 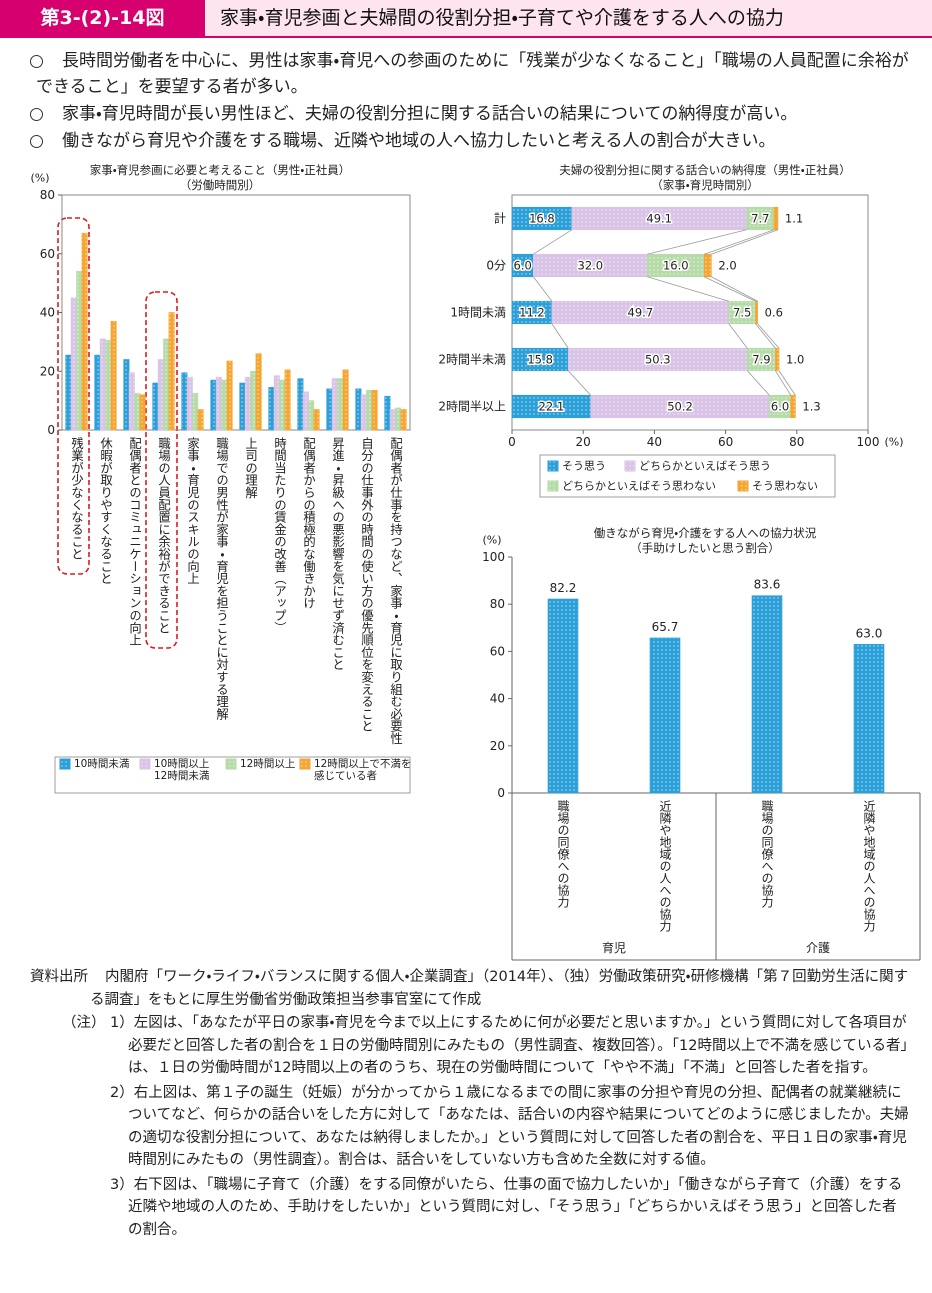 I want to click on chart-subtitle: （手助けしたいと思う割合）, so click(x=705, y=548).